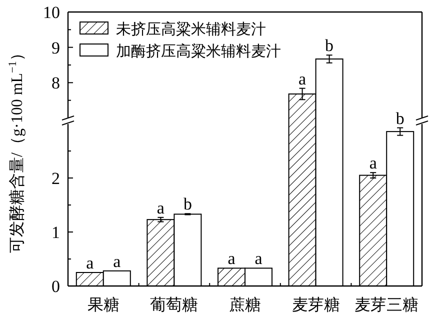  Describe the element at coordinates (174, 305) in the screenshot. I see `x-tick-label: 葡萄糖` at that location.